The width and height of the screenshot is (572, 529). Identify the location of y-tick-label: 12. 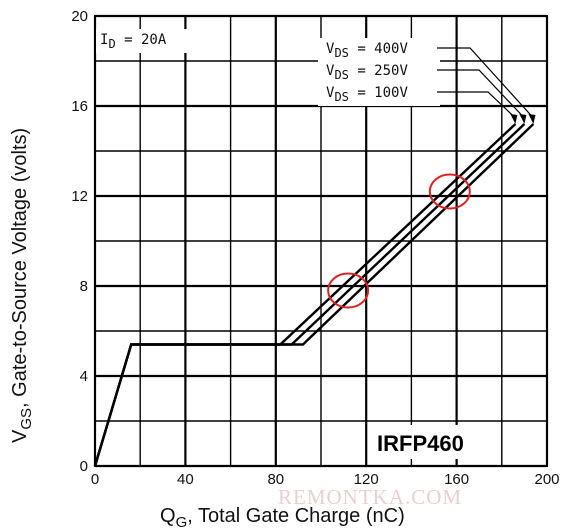
(79, 196).